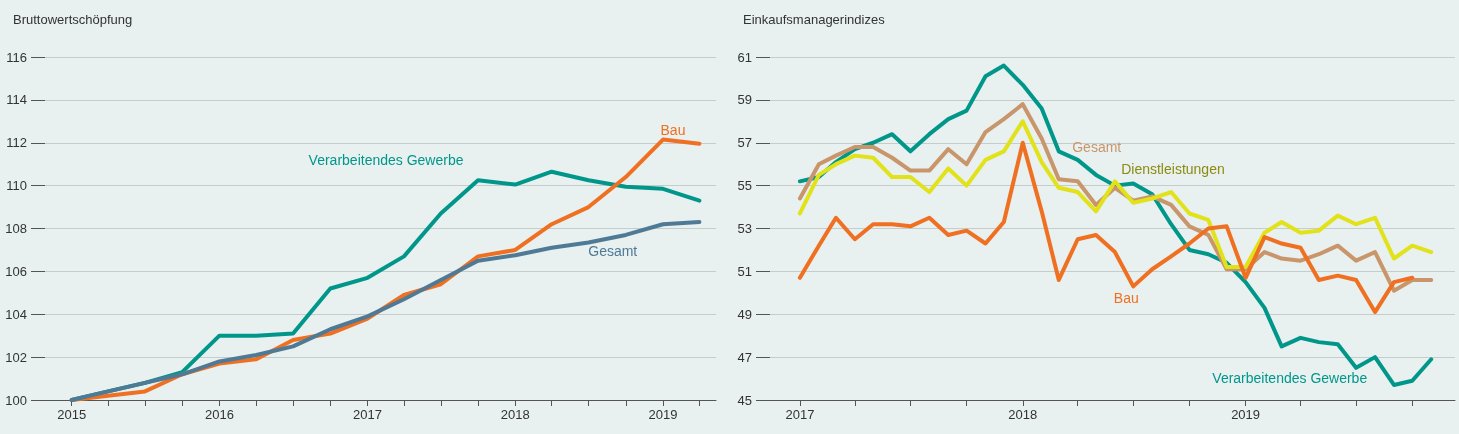 This screenshot has width=1459, height=434. I want to click on y-tick-label: 61, so click(744, 57).